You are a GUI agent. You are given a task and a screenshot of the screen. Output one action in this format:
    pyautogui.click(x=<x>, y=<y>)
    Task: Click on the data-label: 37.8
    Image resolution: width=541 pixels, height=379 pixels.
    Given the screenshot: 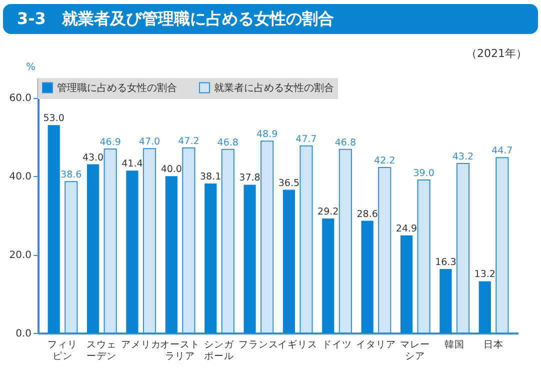 What is the action you would take?
    pyautogui.click(x=249, y=178)
    